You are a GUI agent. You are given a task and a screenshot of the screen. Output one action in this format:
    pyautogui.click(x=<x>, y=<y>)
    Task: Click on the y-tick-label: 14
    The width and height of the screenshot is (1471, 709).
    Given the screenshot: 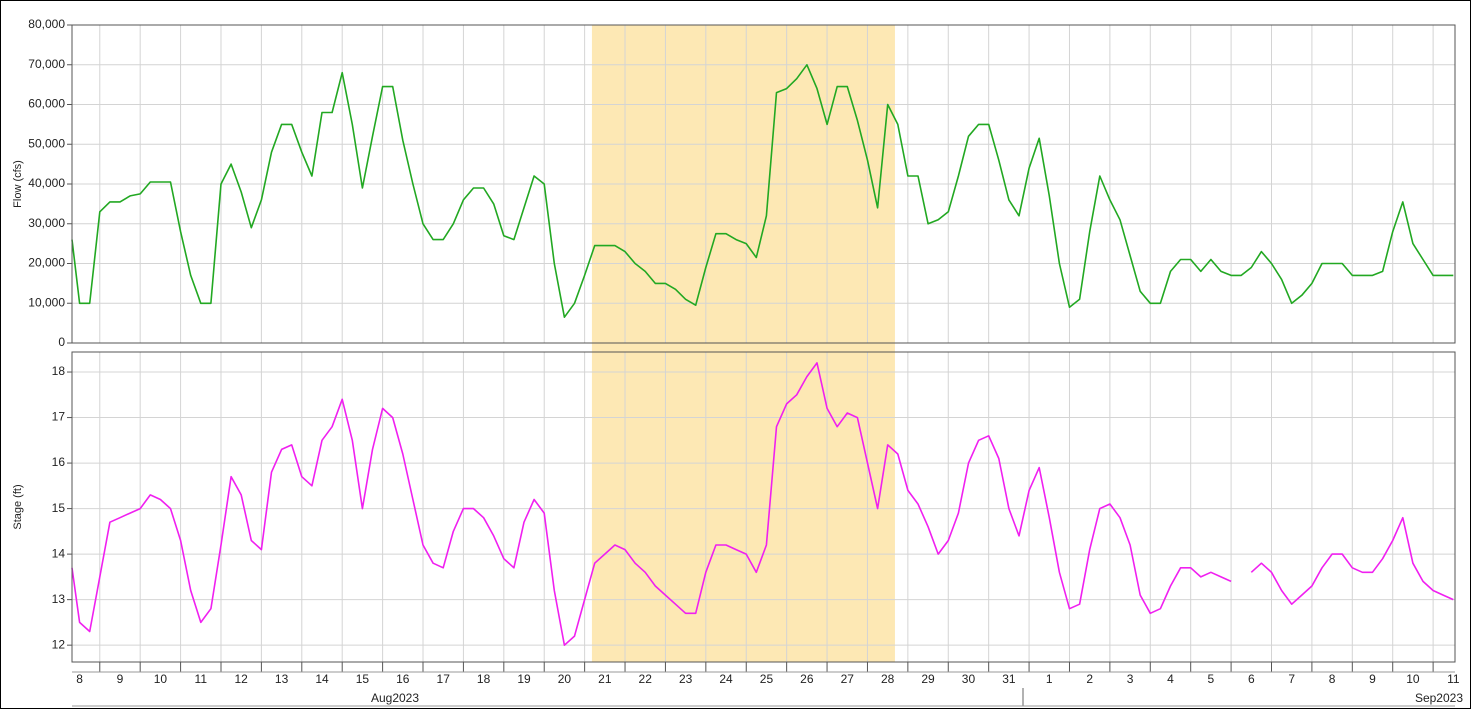 What is the action you would take?
    pyautogui.click(x=59, y=553)
    